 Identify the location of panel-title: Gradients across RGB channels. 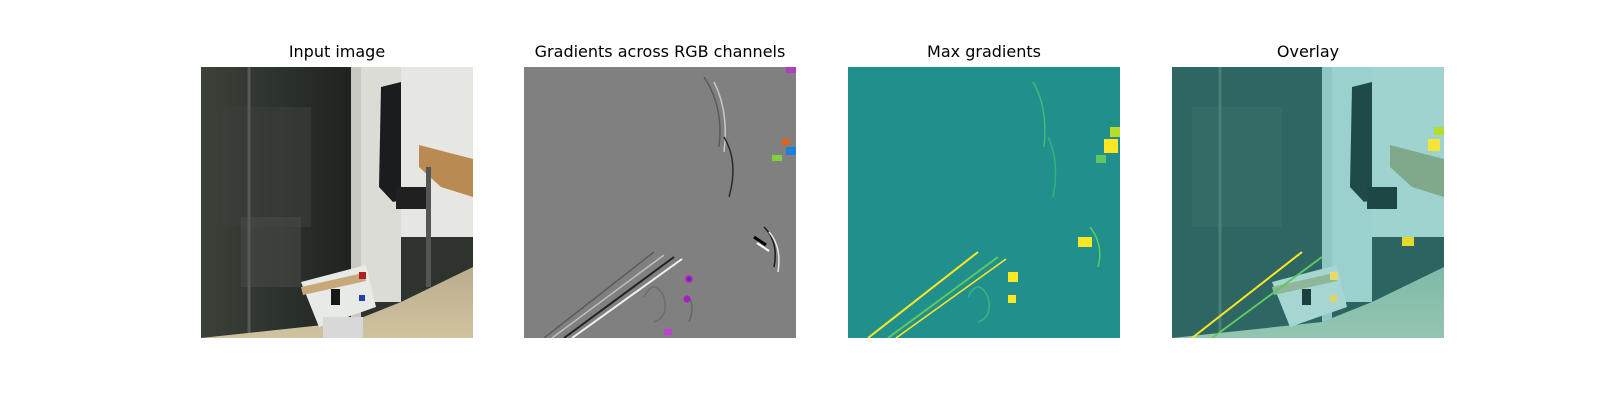
(660, 51).